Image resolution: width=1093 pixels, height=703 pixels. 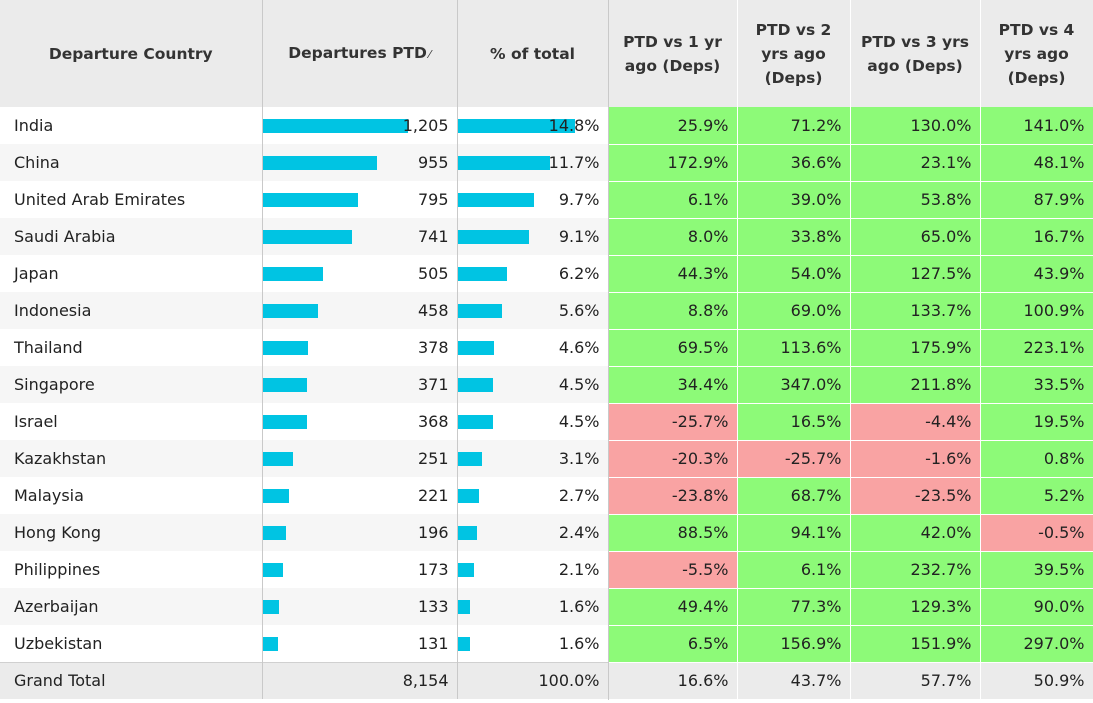 What do you see at coordinates (794, 237) in the screenshot?
I see `change-vs2-cell: 33.8%` at bounding box center [794, 237].